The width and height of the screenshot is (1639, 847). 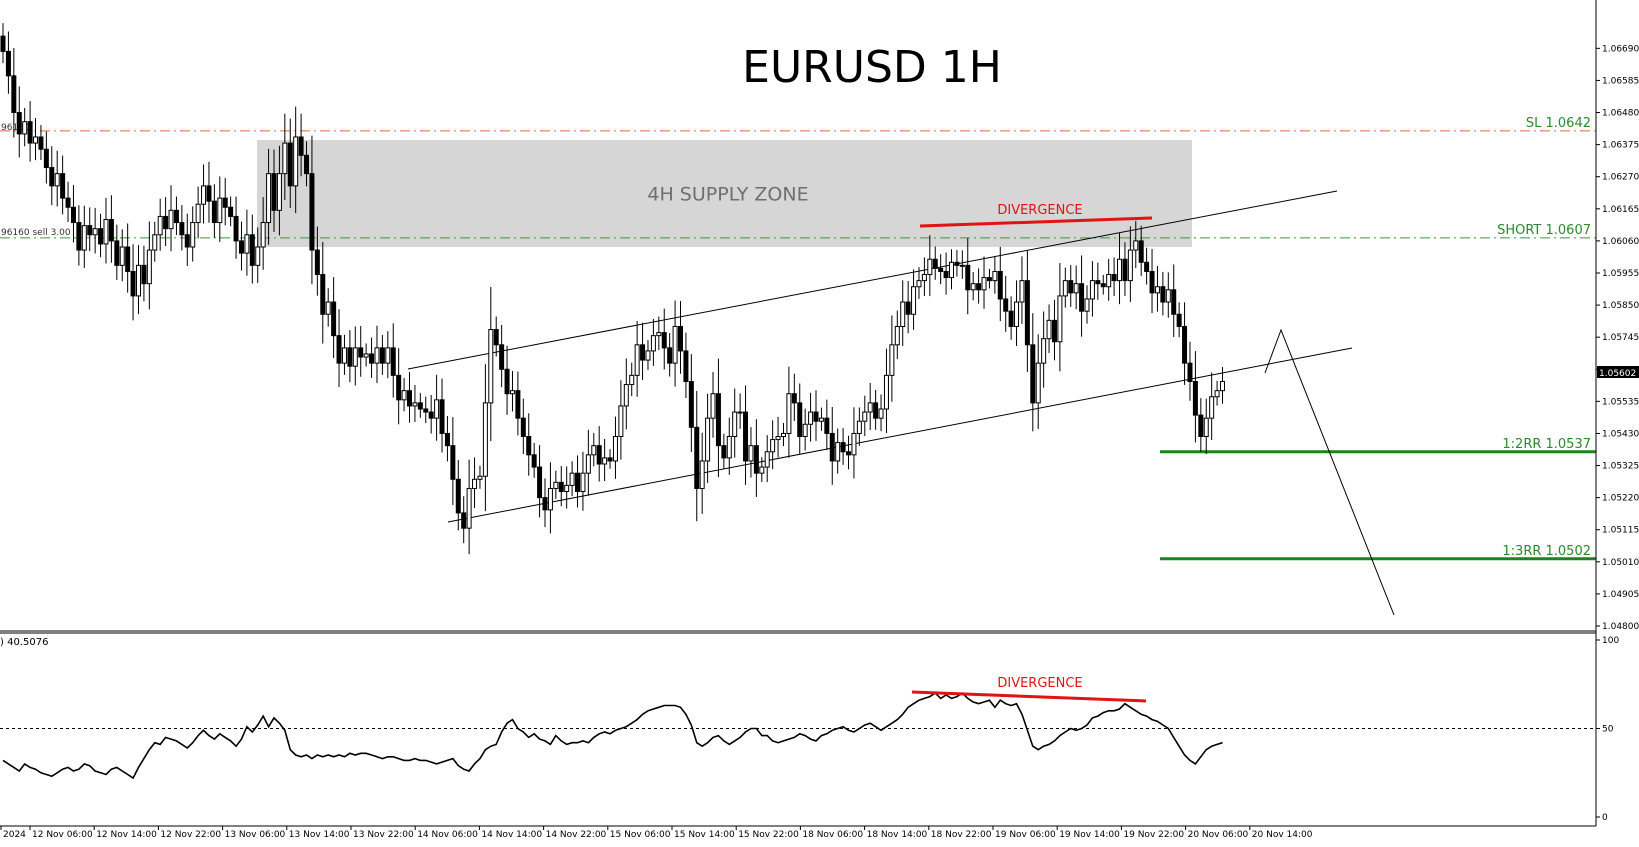 What do you see at coordinates (1329, 472) in the screenshot?
I see `projection-path` at bounding box center [1329, 472].